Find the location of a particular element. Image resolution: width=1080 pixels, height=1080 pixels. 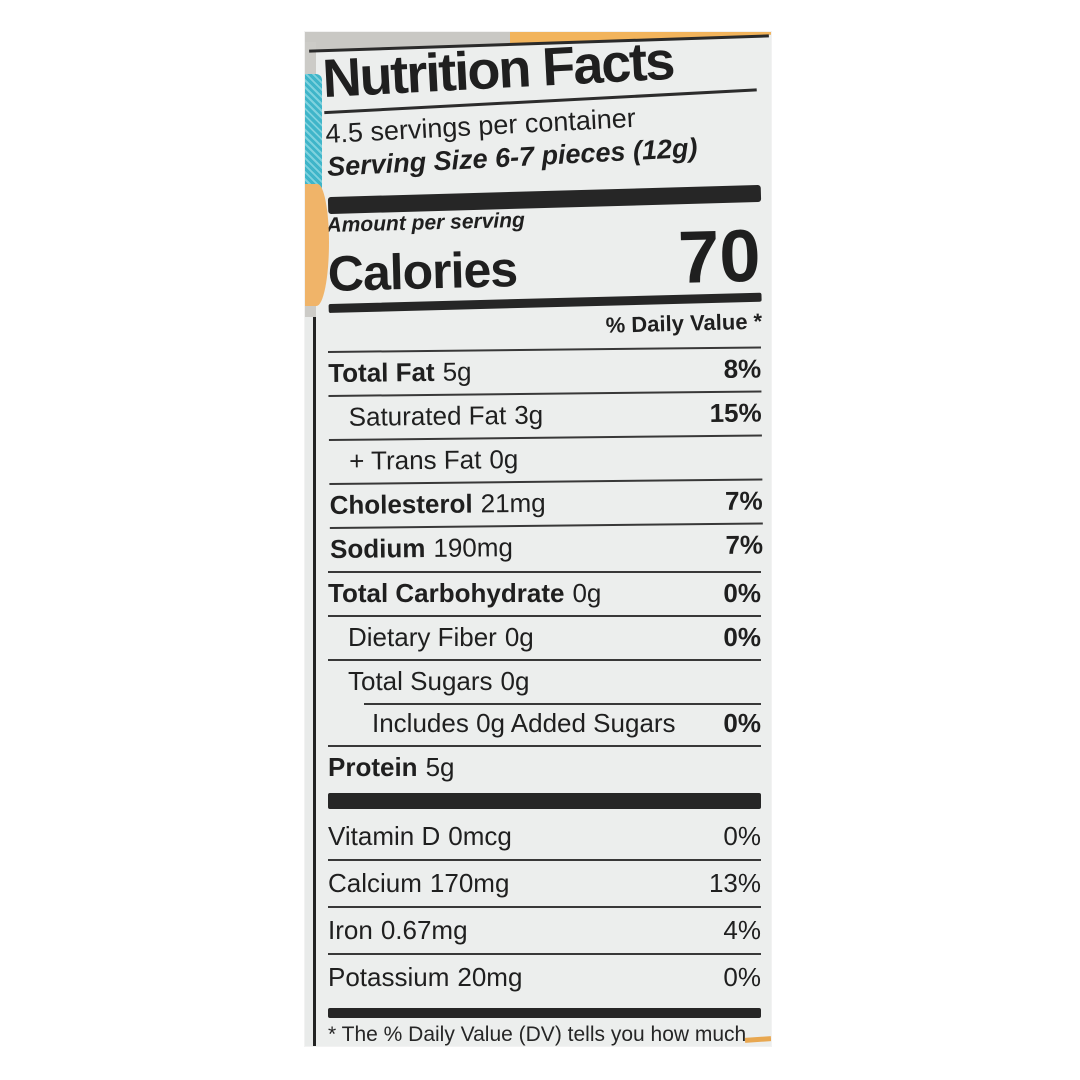

nutrient-row-cholesterol: Cholesterol 21mg 7% is located at coordinates (546, 502).